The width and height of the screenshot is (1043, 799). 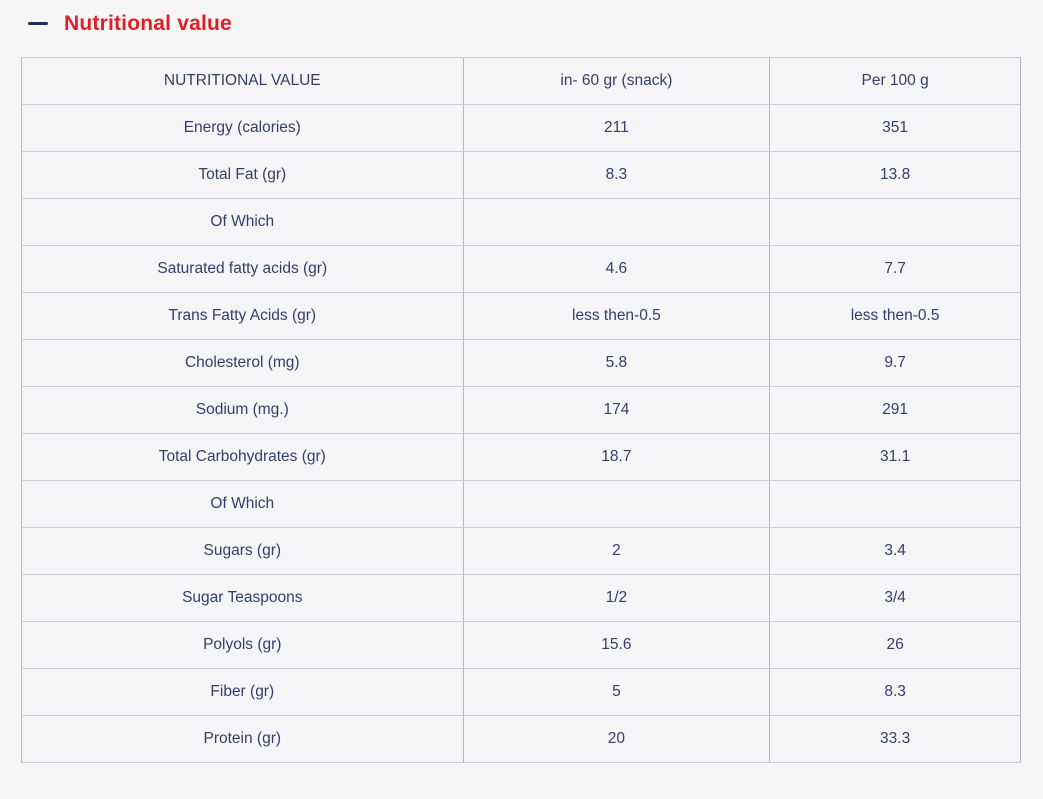 I want to click on table-row: Total Carbohydrates (gr) 18.7 31.1, so click(x=521, y=457).